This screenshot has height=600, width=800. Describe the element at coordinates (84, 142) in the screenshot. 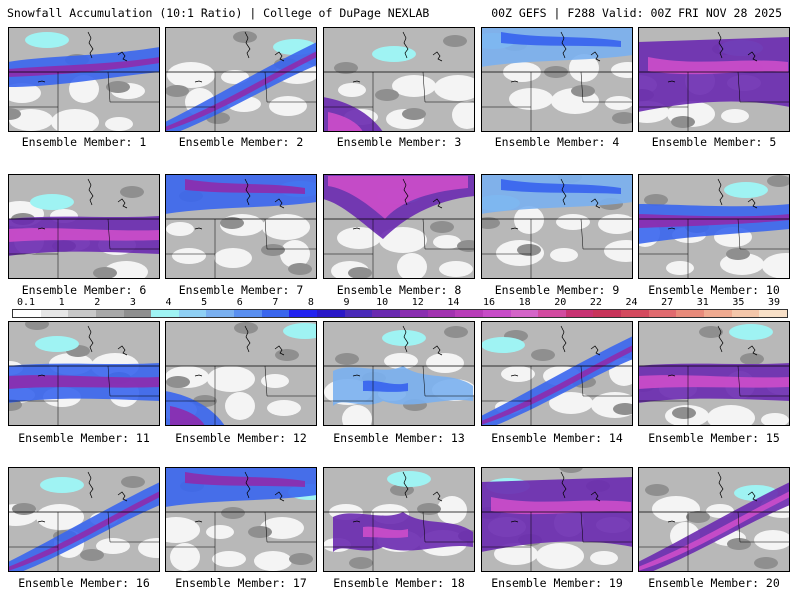

I see `ensemble-member-label: Ensemble Member: 1` at that location.